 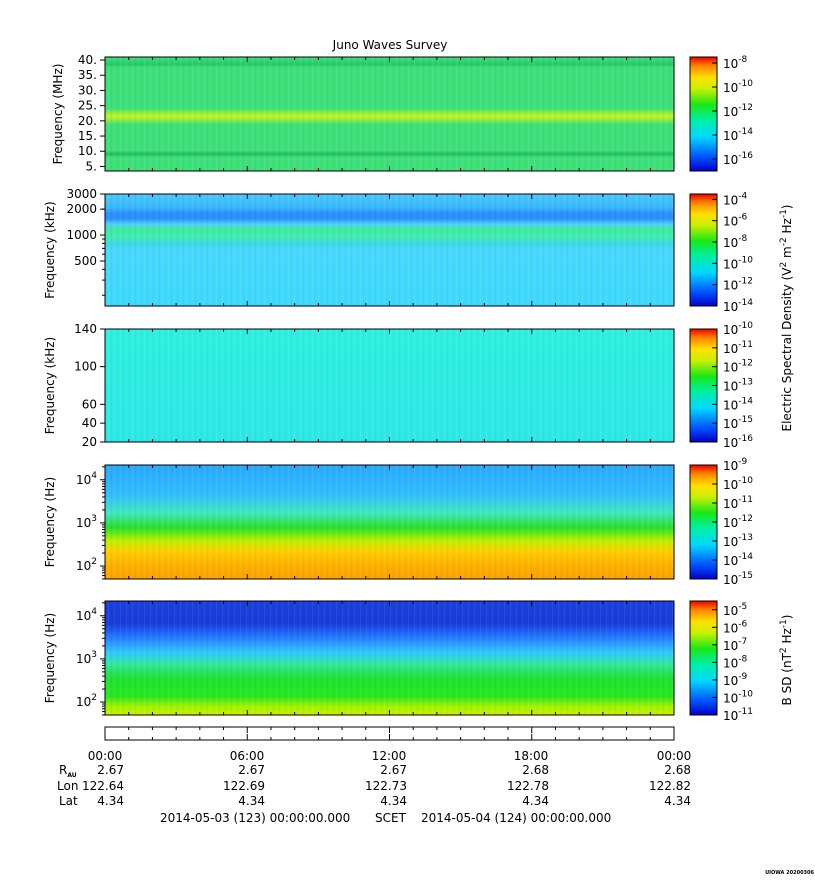 I want to click on colorbar-tick-label: 10⁻¹⁵, so click(x=738, y=423).